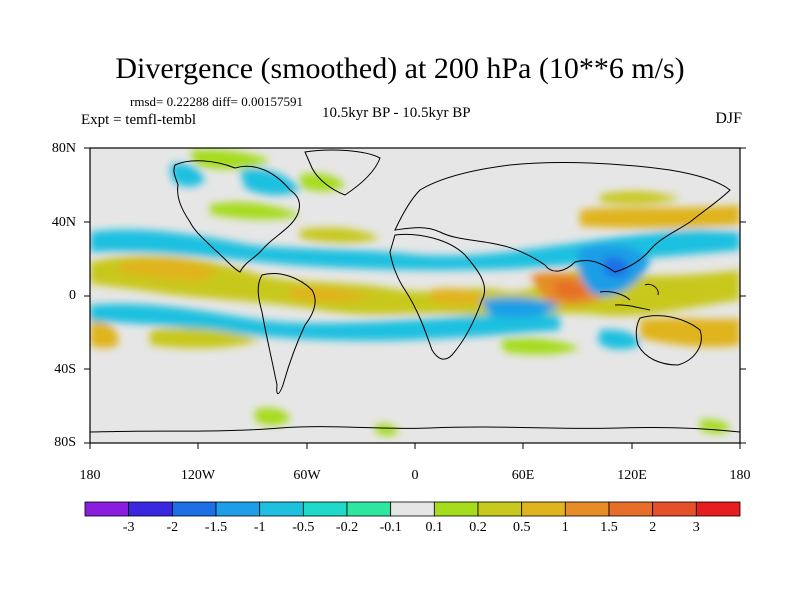 The image size is (800, 600). What do you see at coordinates (216, 527) in the screenshot?
I see `colorbar-label: -1.5` at bounding box center [216, 527].